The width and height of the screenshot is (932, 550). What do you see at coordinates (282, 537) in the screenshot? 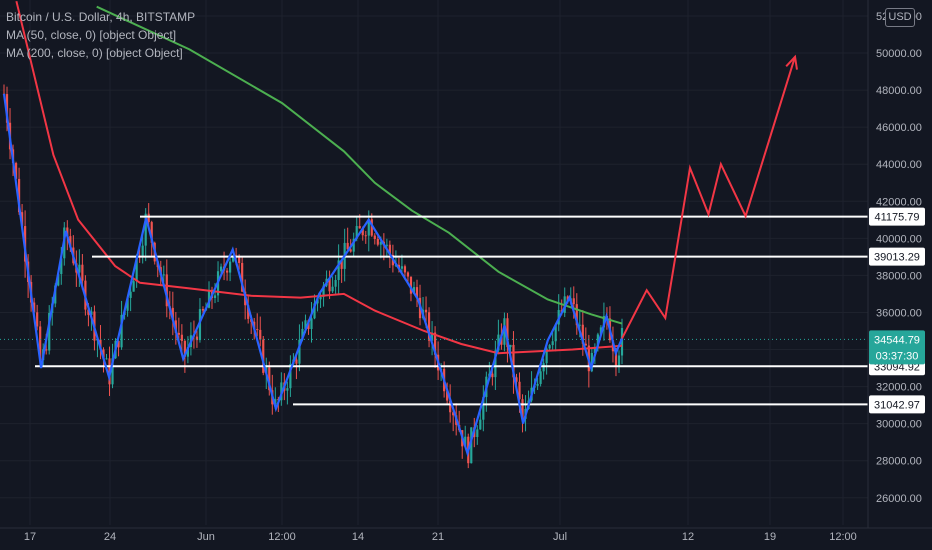
I see `time-tick-label: 12:00` at bounding box center [282, 537].